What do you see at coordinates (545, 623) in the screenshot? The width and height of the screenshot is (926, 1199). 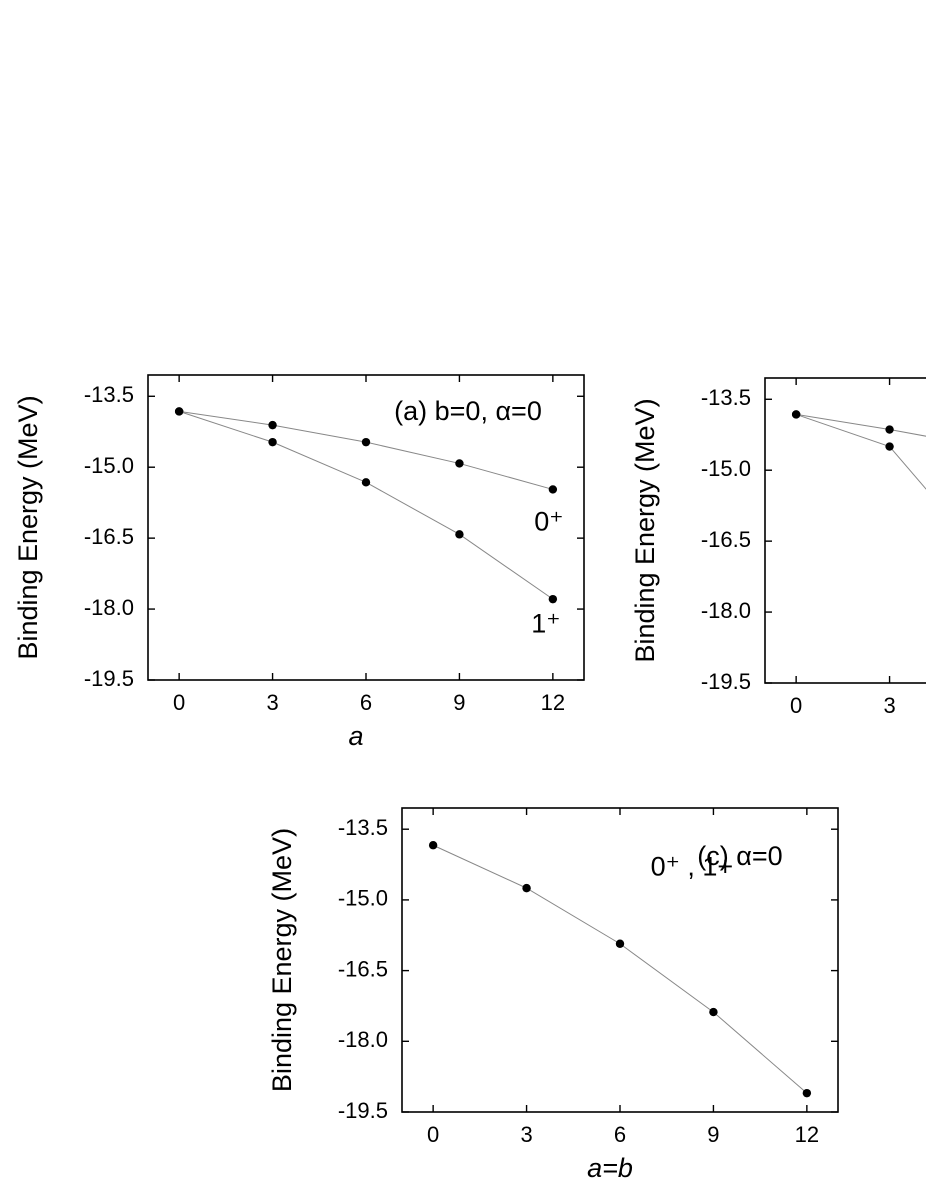 I see `series-label: 1⁺` at bounding box center [545, 623].